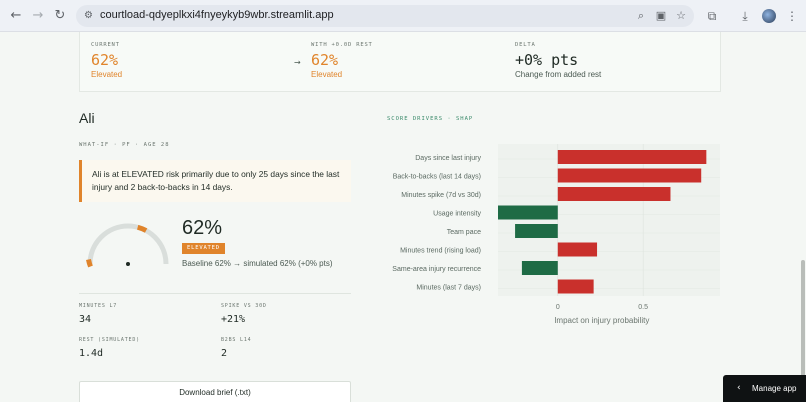 The height and width of the screenshot is (402, 806). What do you see at coordinates (558, 74) in the screenshot?
I see `delta-caption: Change from added rest` at bounding box center [558, 74].